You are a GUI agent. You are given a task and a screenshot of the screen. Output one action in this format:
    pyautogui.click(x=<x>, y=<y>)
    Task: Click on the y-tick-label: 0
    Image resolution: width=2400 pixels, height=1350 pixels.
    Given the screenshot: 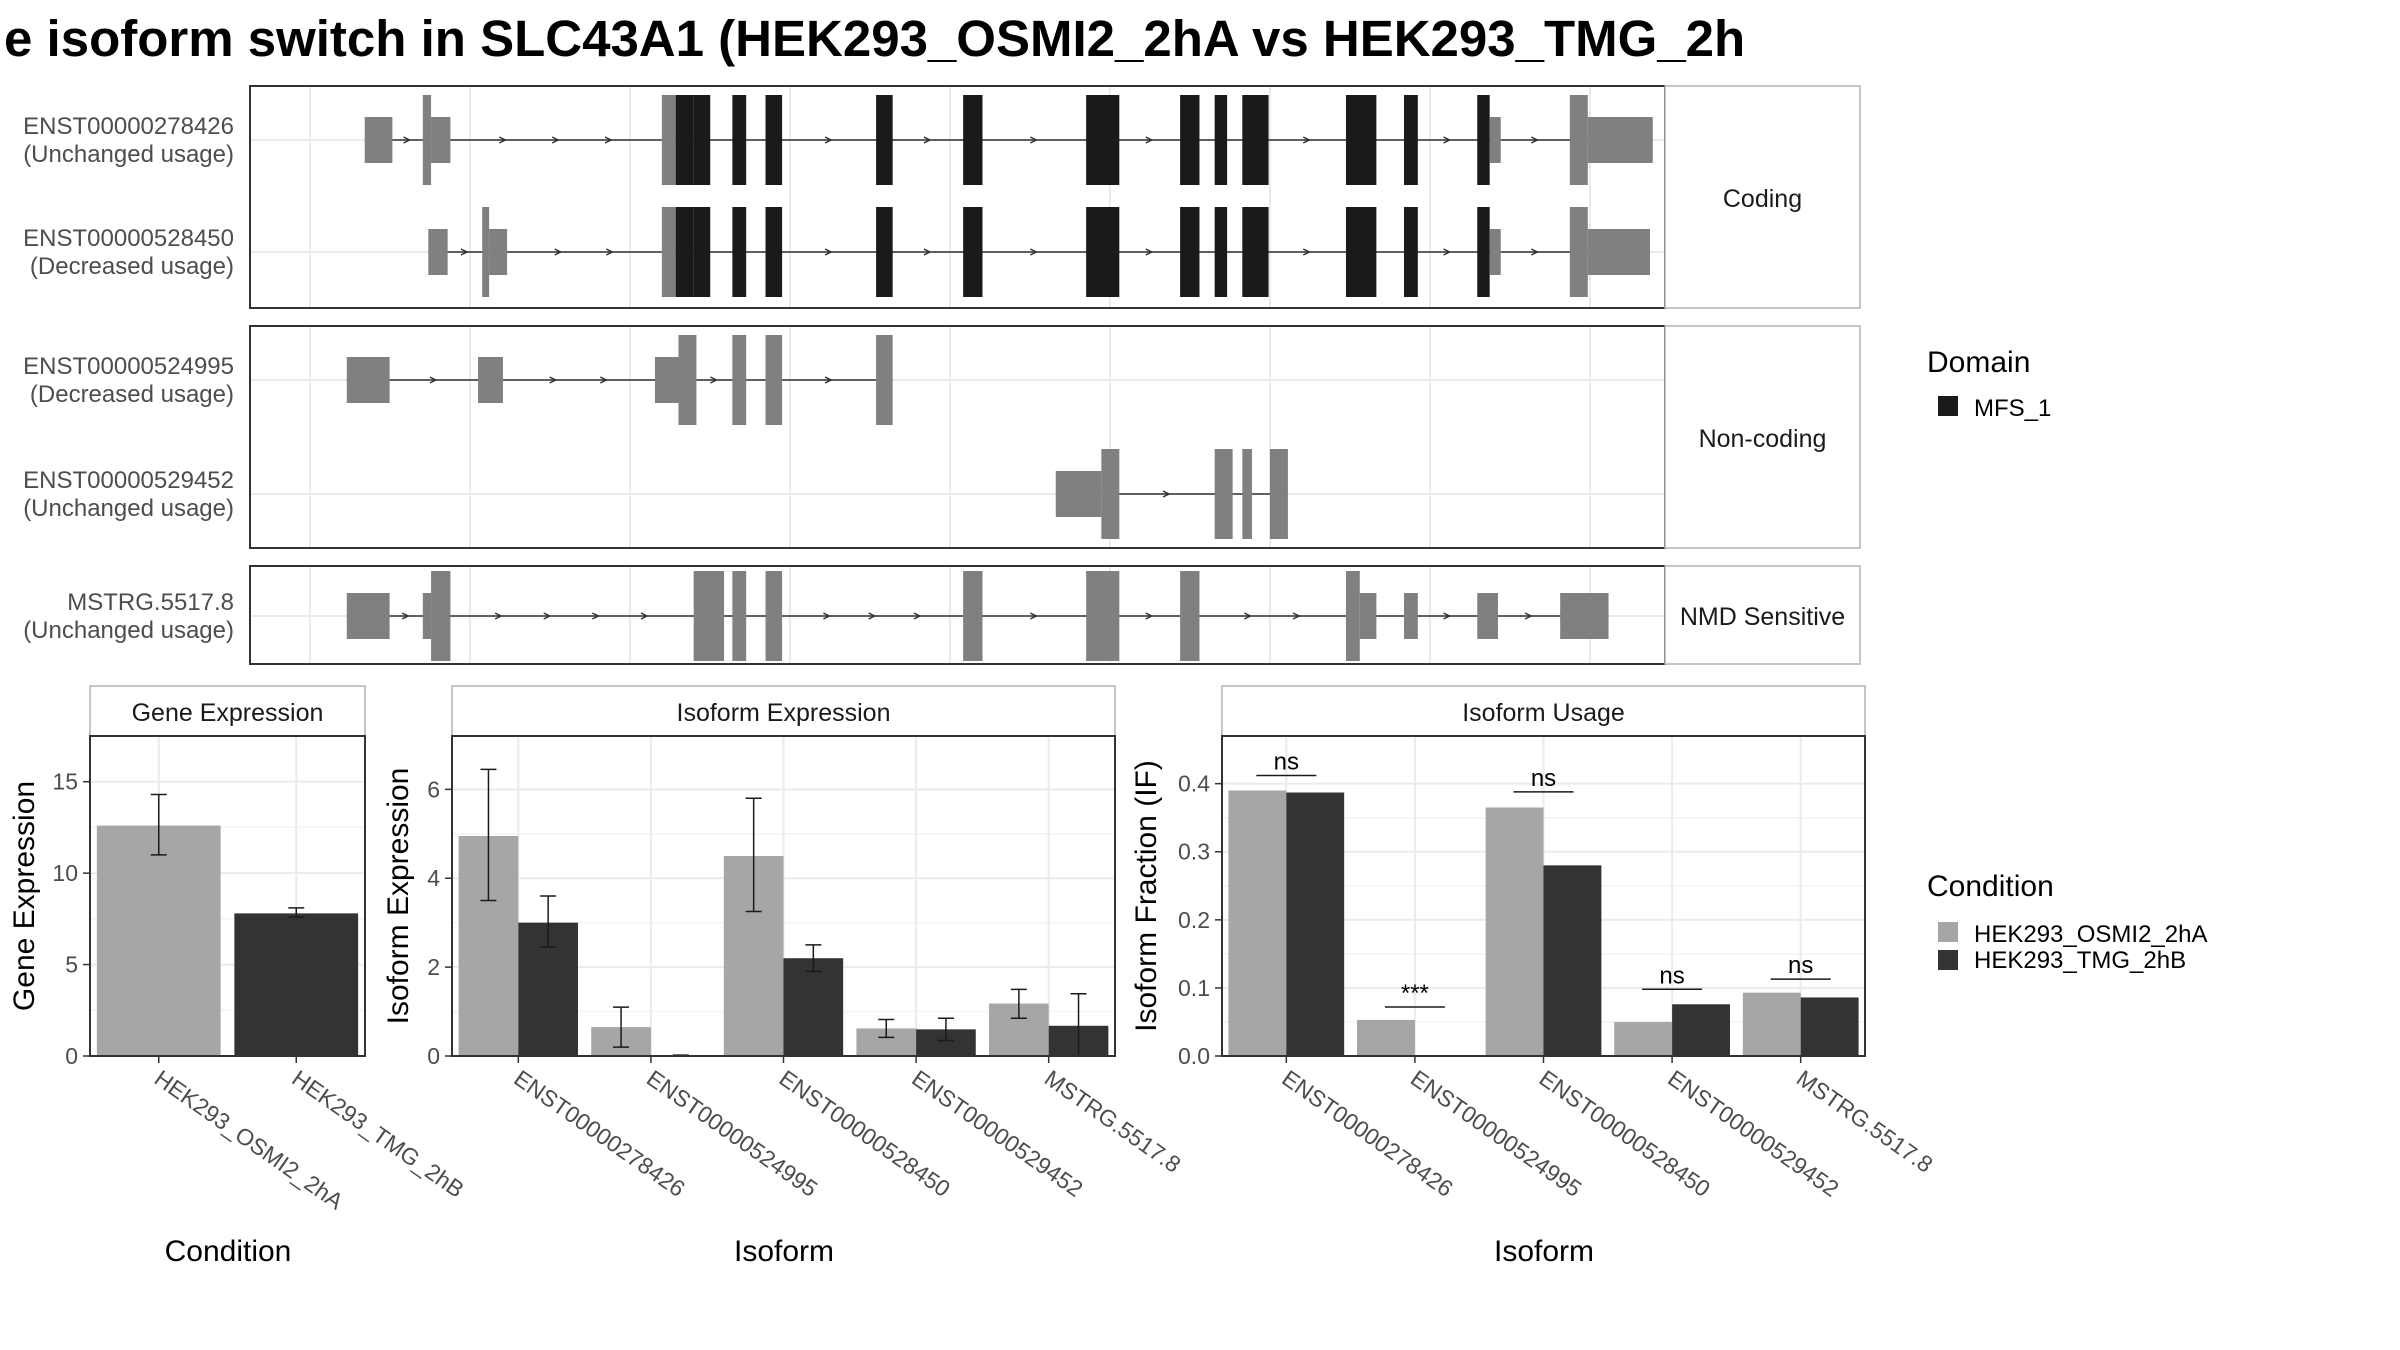 What is the action you would take?
    pyautogui.click(x=71, y=1056)
    